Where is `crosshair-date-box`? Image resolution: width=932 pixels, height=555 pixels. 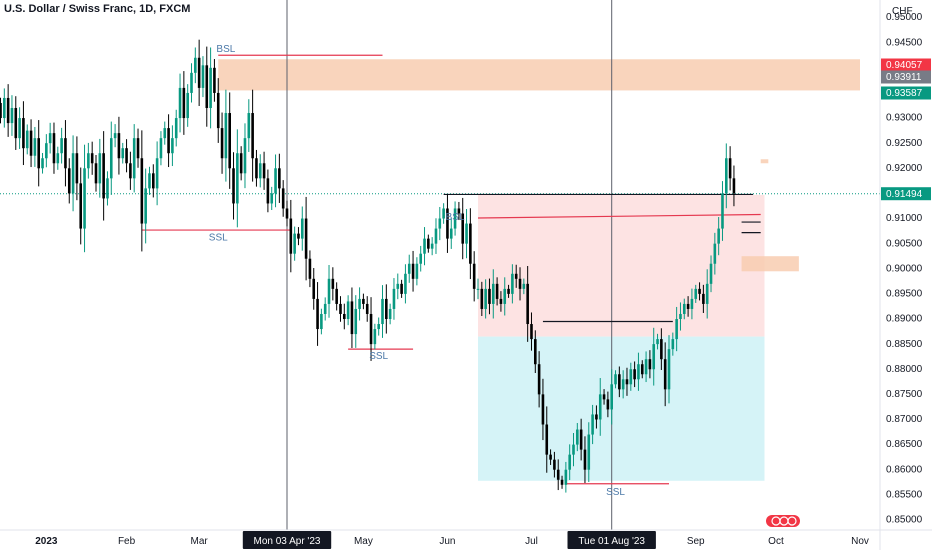 crosshair-date-box is located at coordinates (287, 540).